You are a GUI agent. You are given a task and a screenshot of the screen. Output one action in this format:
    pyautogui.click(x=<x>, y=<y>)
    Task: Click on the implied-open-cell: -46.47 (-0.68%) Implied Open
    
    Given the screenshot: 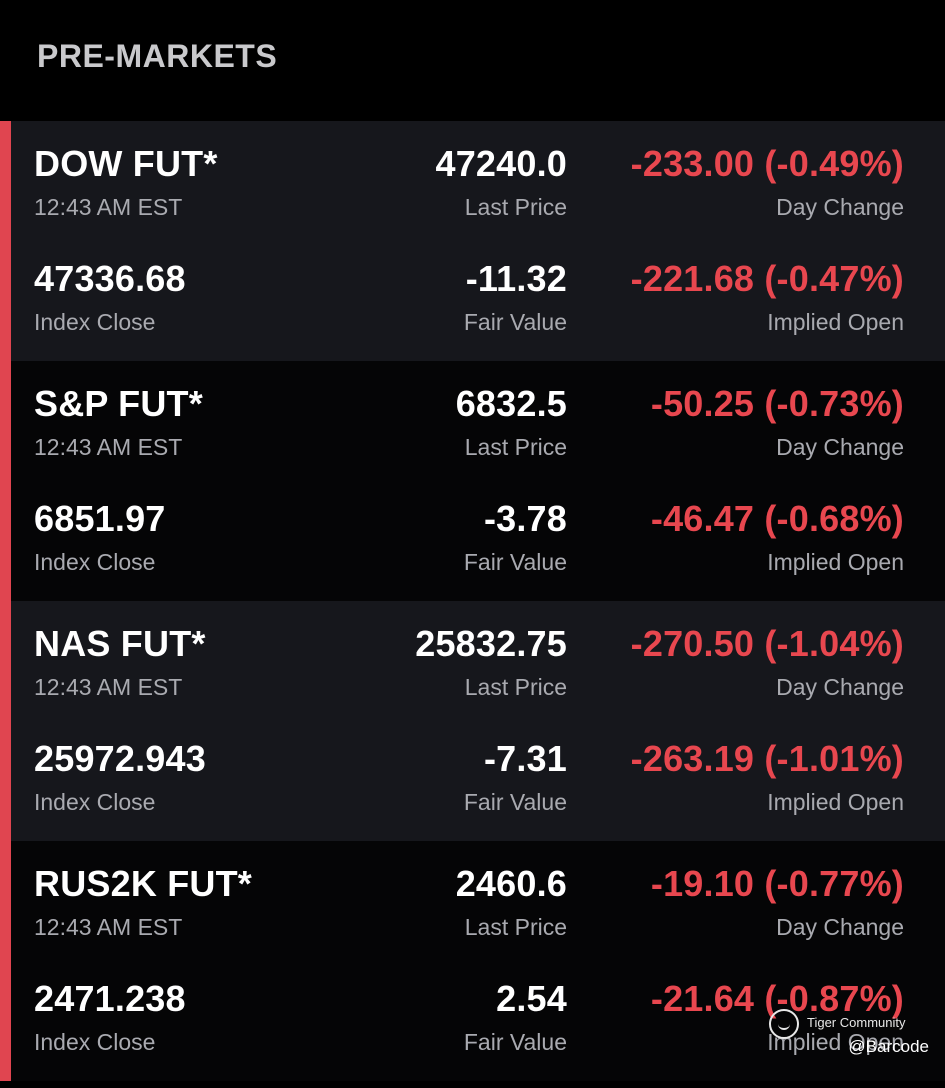 What is the action you would take?
    pyautogui.click(x=777, y=537)
    